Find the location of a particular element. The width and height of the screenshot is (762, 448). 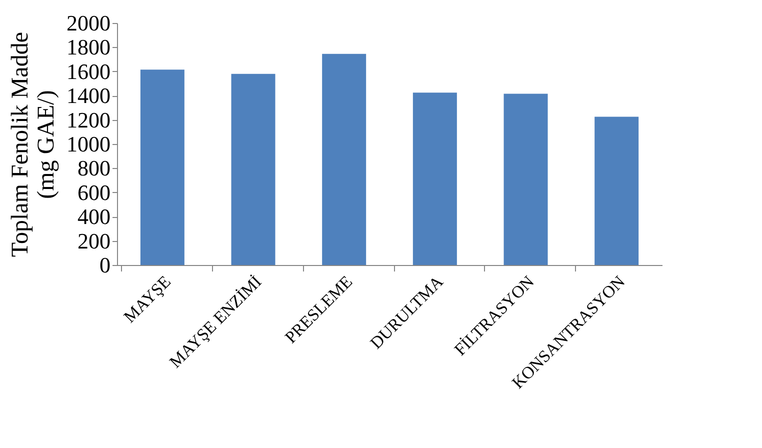

y-tick-label: 2000 is located at coordinates (88, 23).